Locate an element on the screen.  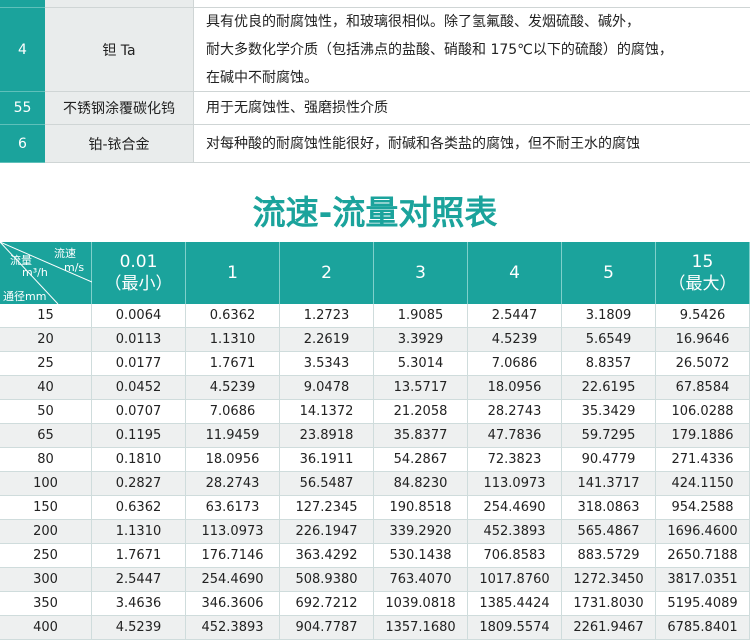
flow-value: 14.1372 is located at coordinates (326, 411).